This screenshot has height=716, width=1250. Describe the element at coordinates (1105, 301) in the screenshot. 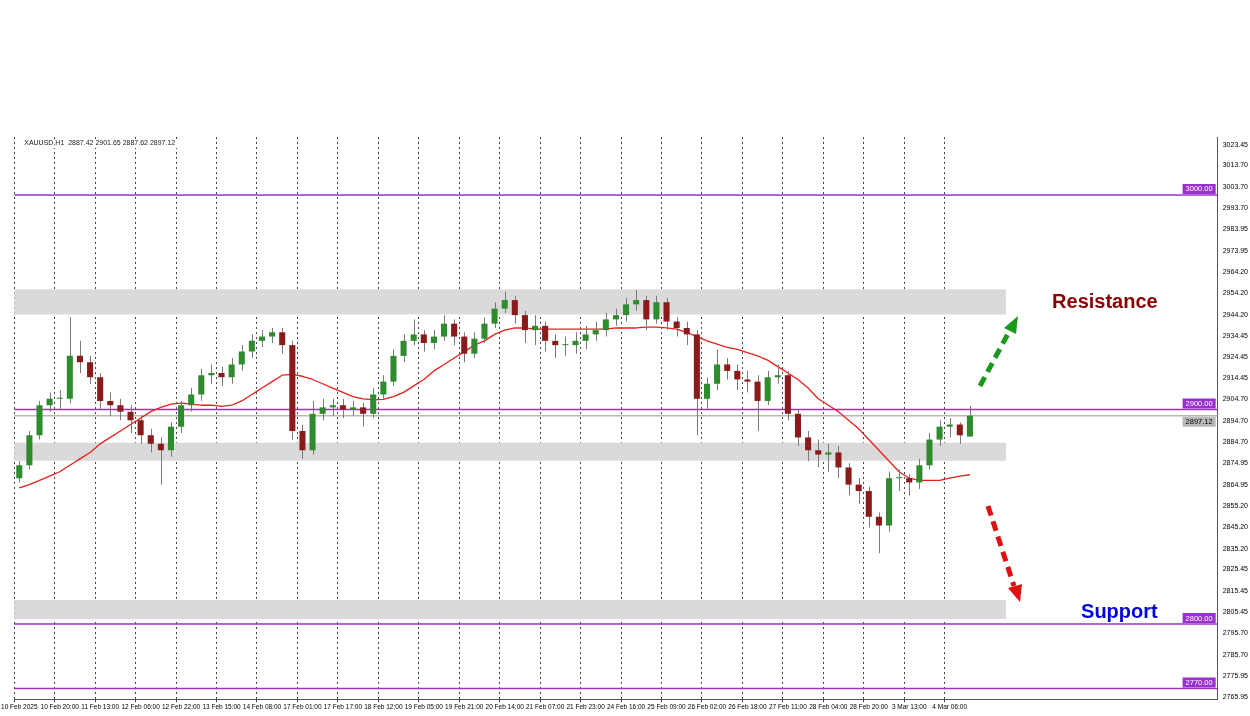

I see `annotation: Resistance` at that location.